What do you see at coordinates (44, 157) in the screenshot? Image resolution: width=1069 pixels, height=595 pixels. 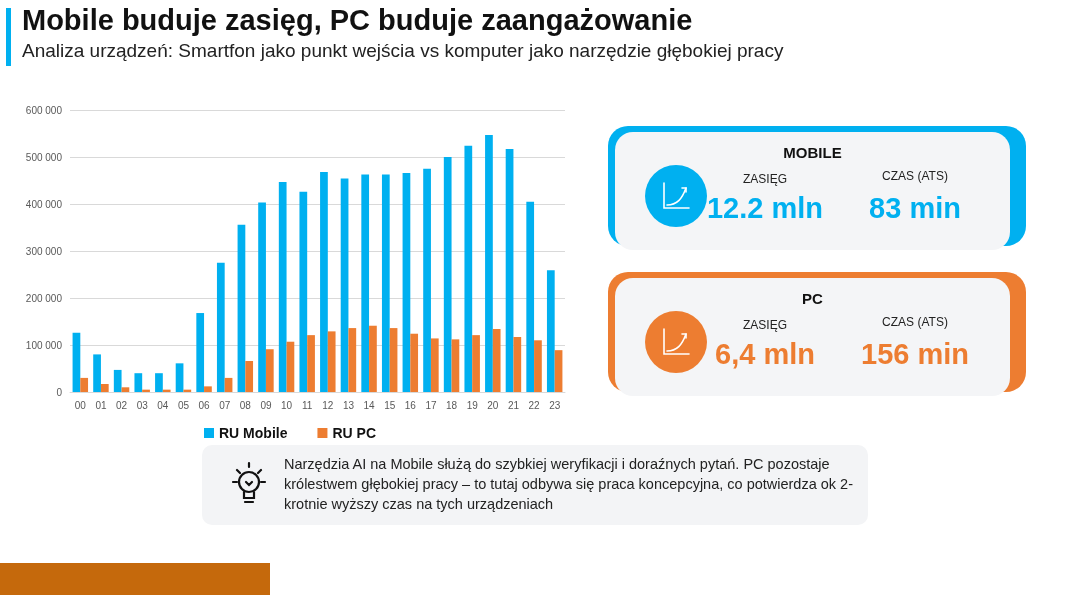 I see `y-tick-label: 500 000` at bounding box center [44, 157].